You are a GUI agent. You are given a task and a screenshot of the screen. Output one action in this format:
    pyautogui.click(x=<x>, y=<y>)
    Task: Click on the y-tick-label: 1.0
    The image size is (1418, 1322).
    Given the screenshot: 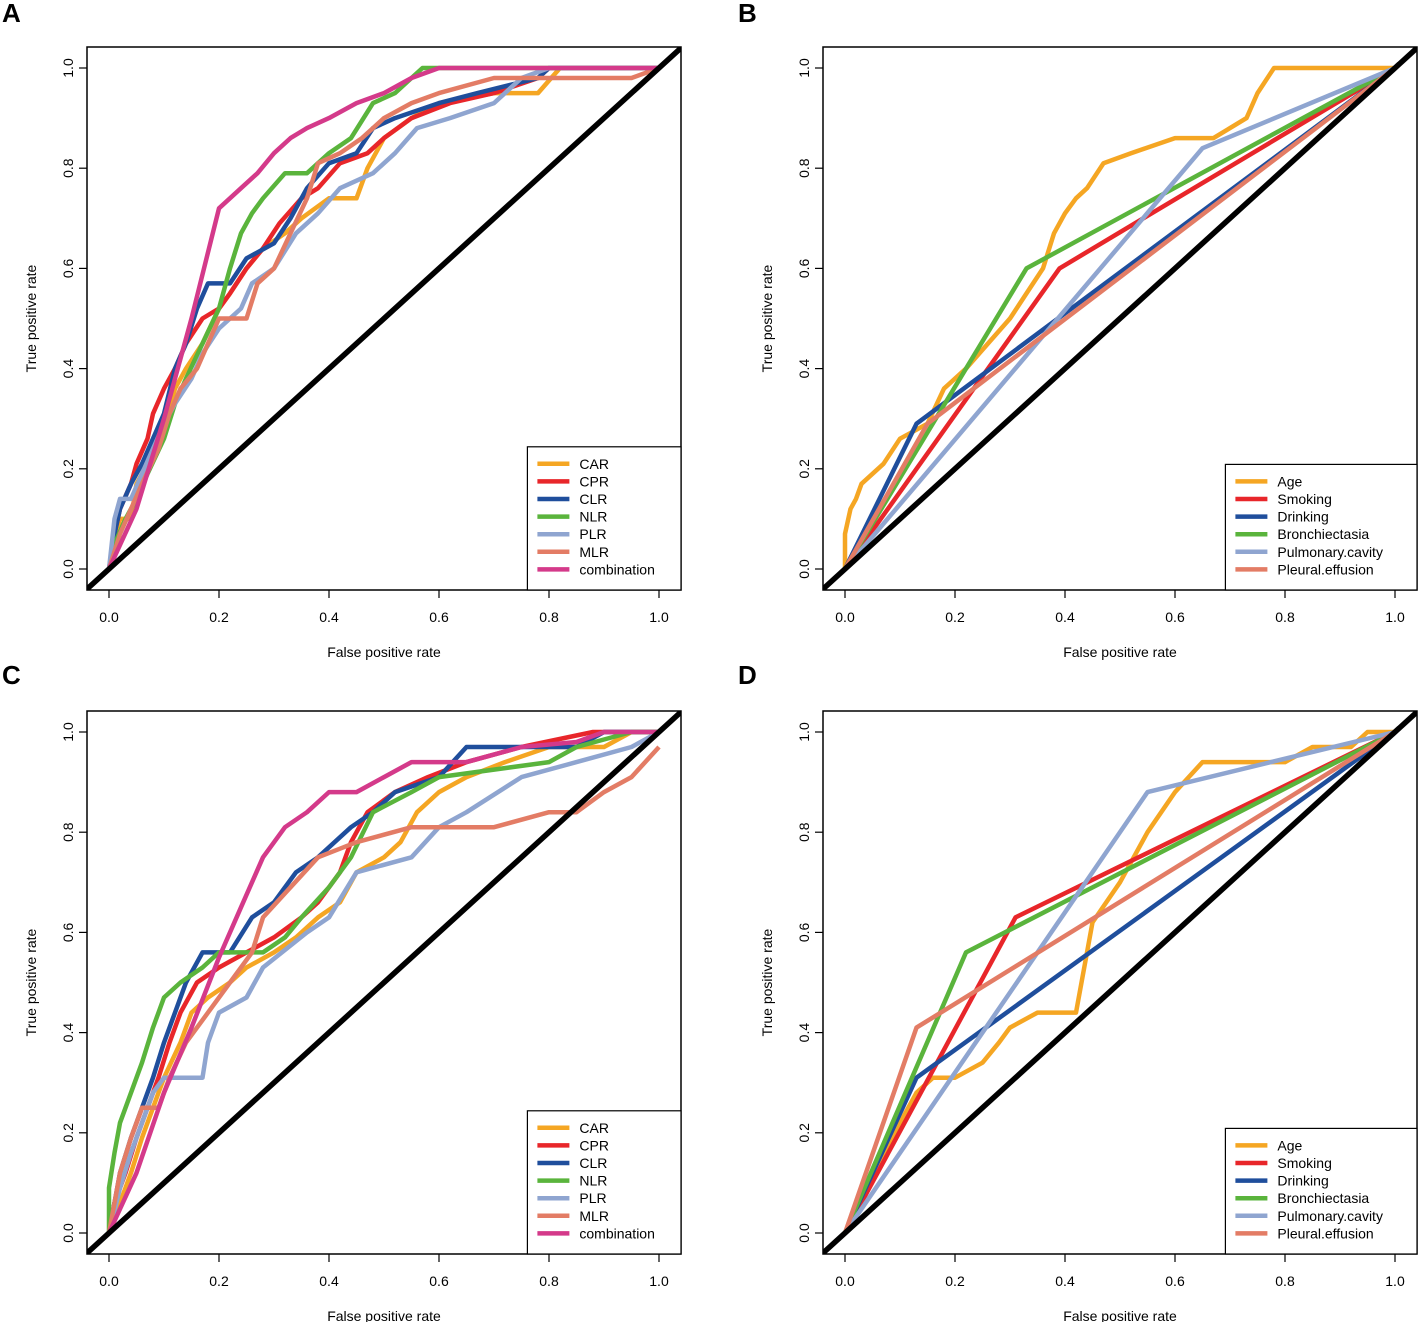 What is the action you would take?
    pyautogui.click(x=68, y=732)
    